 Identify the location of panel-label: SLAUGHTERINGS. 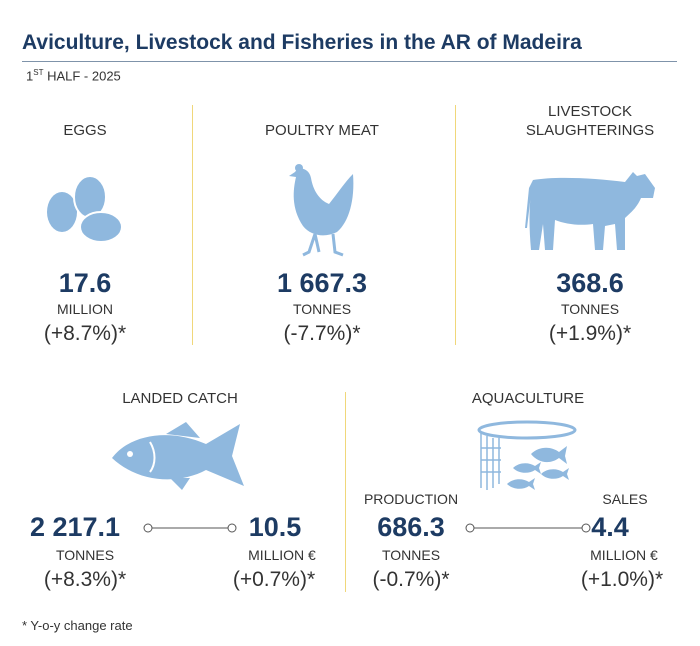
(590, 130).